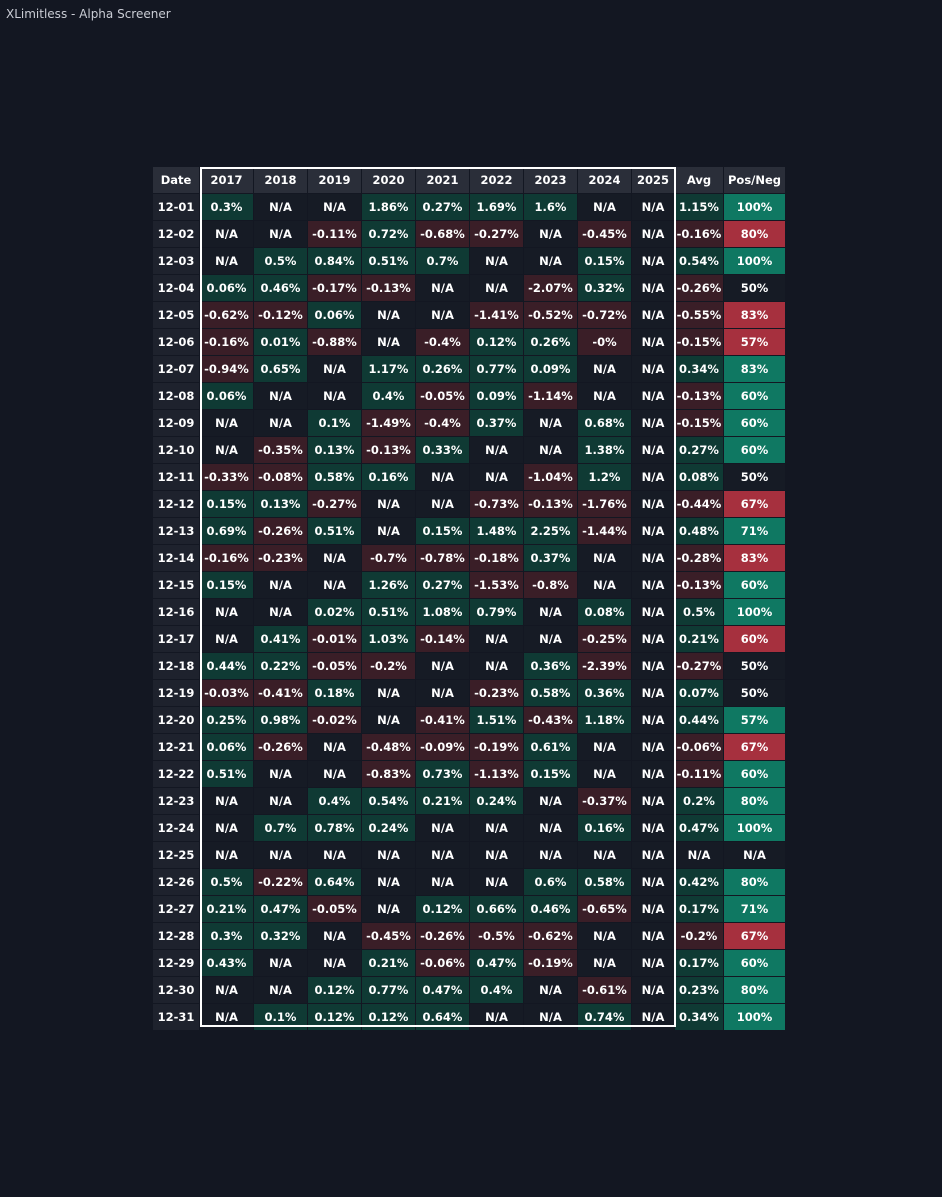 The image size is (942, 1197). I want to click on pos-neg-cell: 60%, so click(754, 774).